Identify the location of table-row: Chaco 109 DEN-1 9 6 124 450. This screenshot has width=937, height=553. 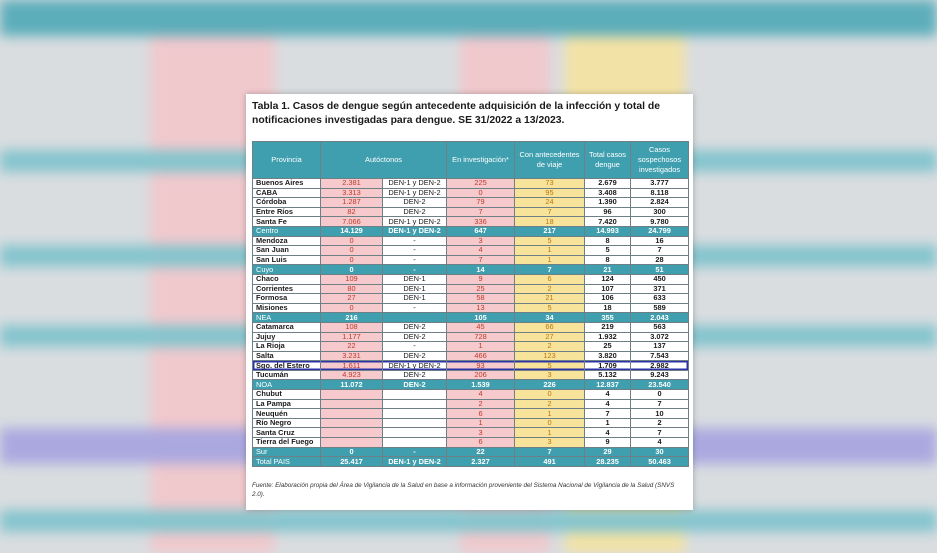
(471, 279).